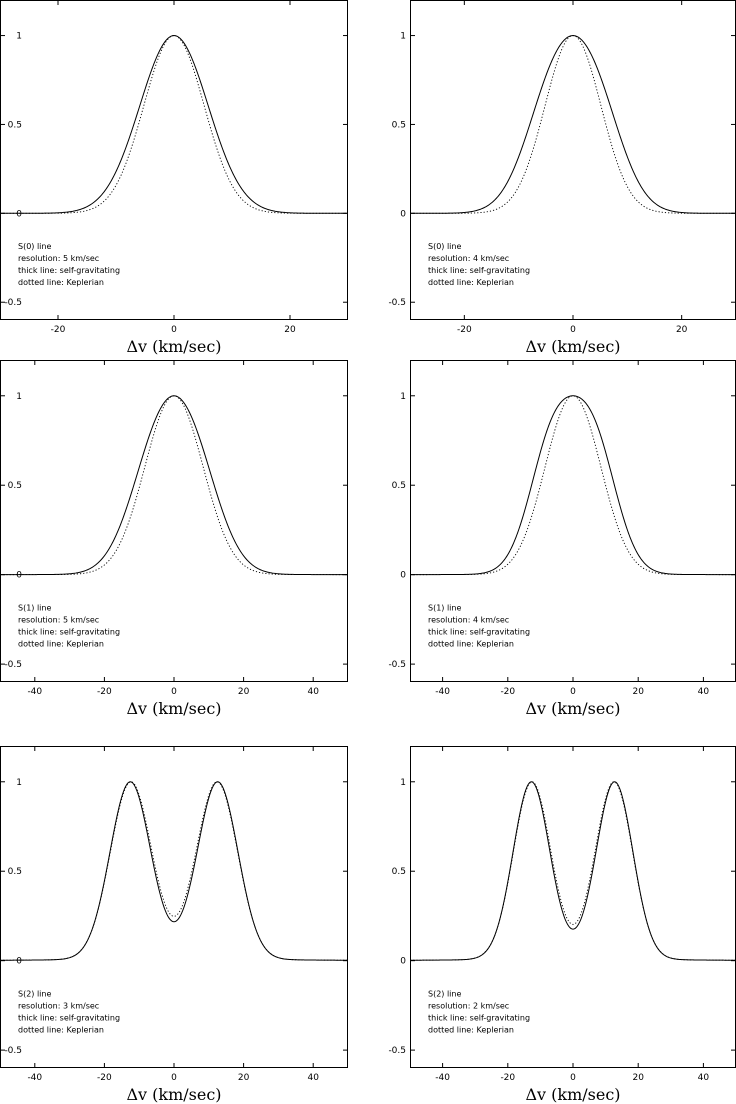 This screenshot has width=736, height=1104. I want to click on annotation-resolution: resolution: 2 km/sec, so click(468, 1005).